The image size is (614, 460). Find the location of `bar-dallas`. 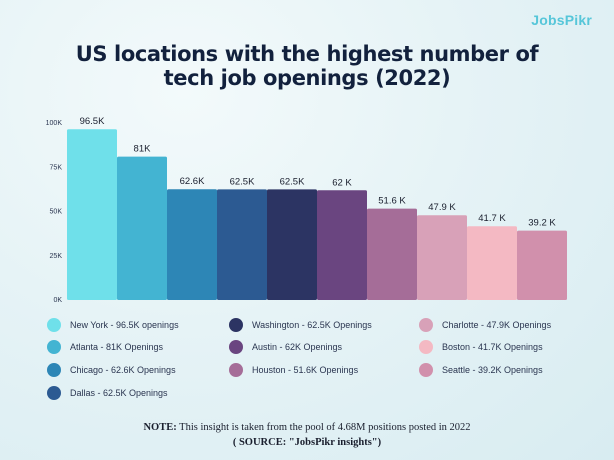

bar-dallas is located at coordinates (242, 244).